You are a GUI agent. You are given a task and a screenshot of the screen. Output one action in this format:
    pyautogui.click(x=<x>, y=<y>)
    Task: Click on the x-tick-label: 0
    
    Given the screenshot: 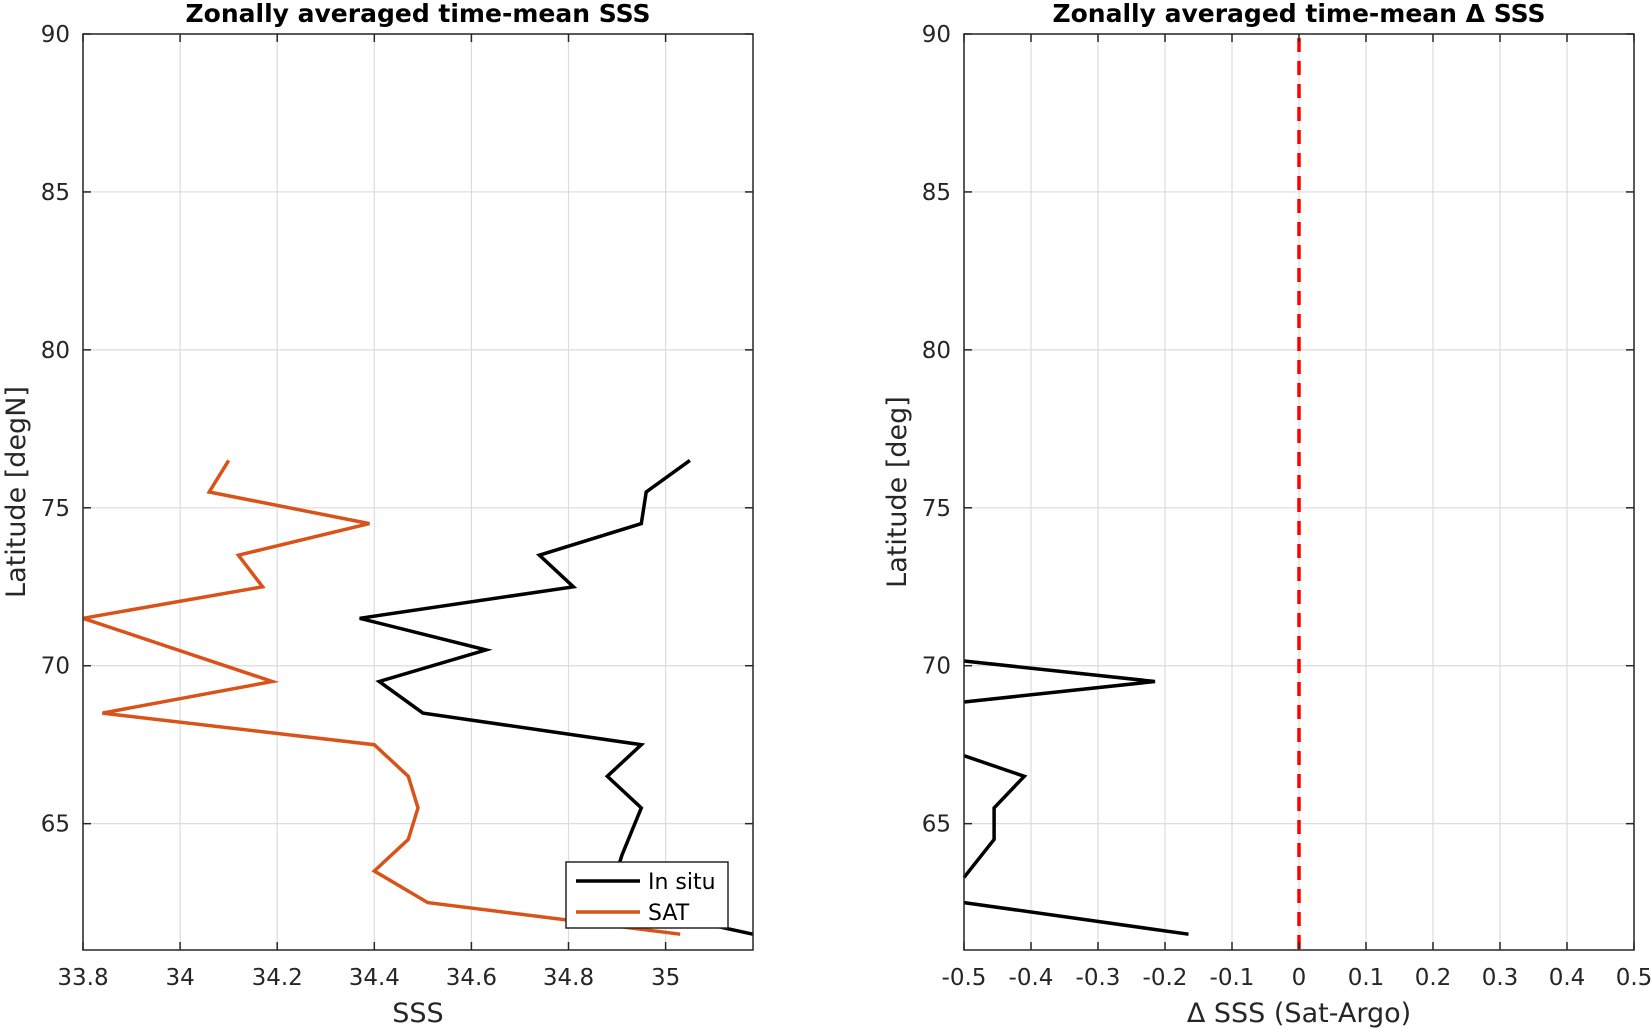 What is the action you would take?
    pyautogui.click(x=1299, y=978)
    